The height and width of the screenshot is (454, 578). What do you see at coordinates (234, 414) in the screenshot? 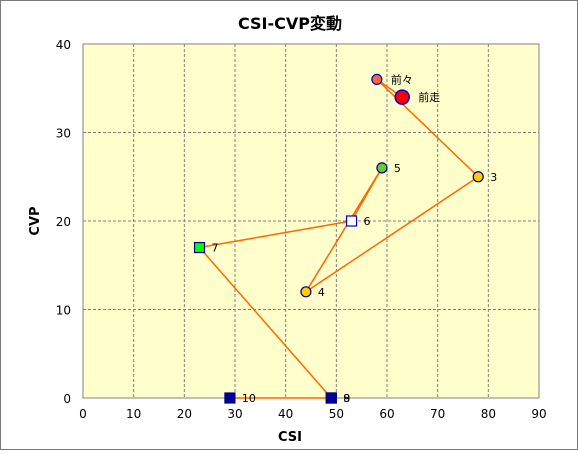
I see `x-tick-label: 30` at bounding box center [234, 414].